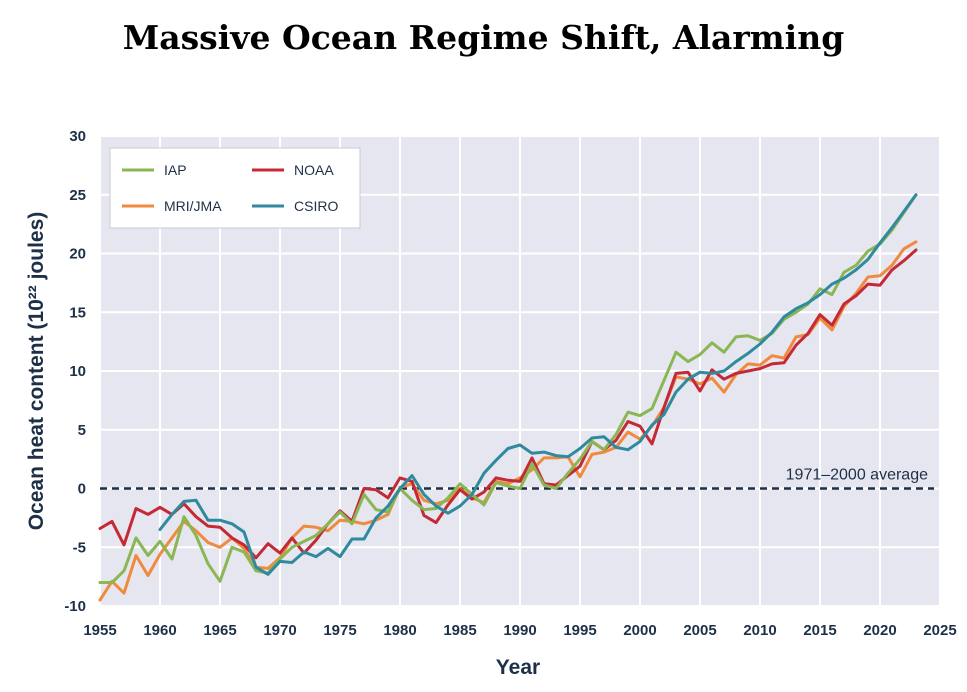 This screenshot has height=692, width=967. What do you see at coordinates (77, 312) in the screenshot?
I see `y-tick-label: 15` at bounding box center [77, 312].